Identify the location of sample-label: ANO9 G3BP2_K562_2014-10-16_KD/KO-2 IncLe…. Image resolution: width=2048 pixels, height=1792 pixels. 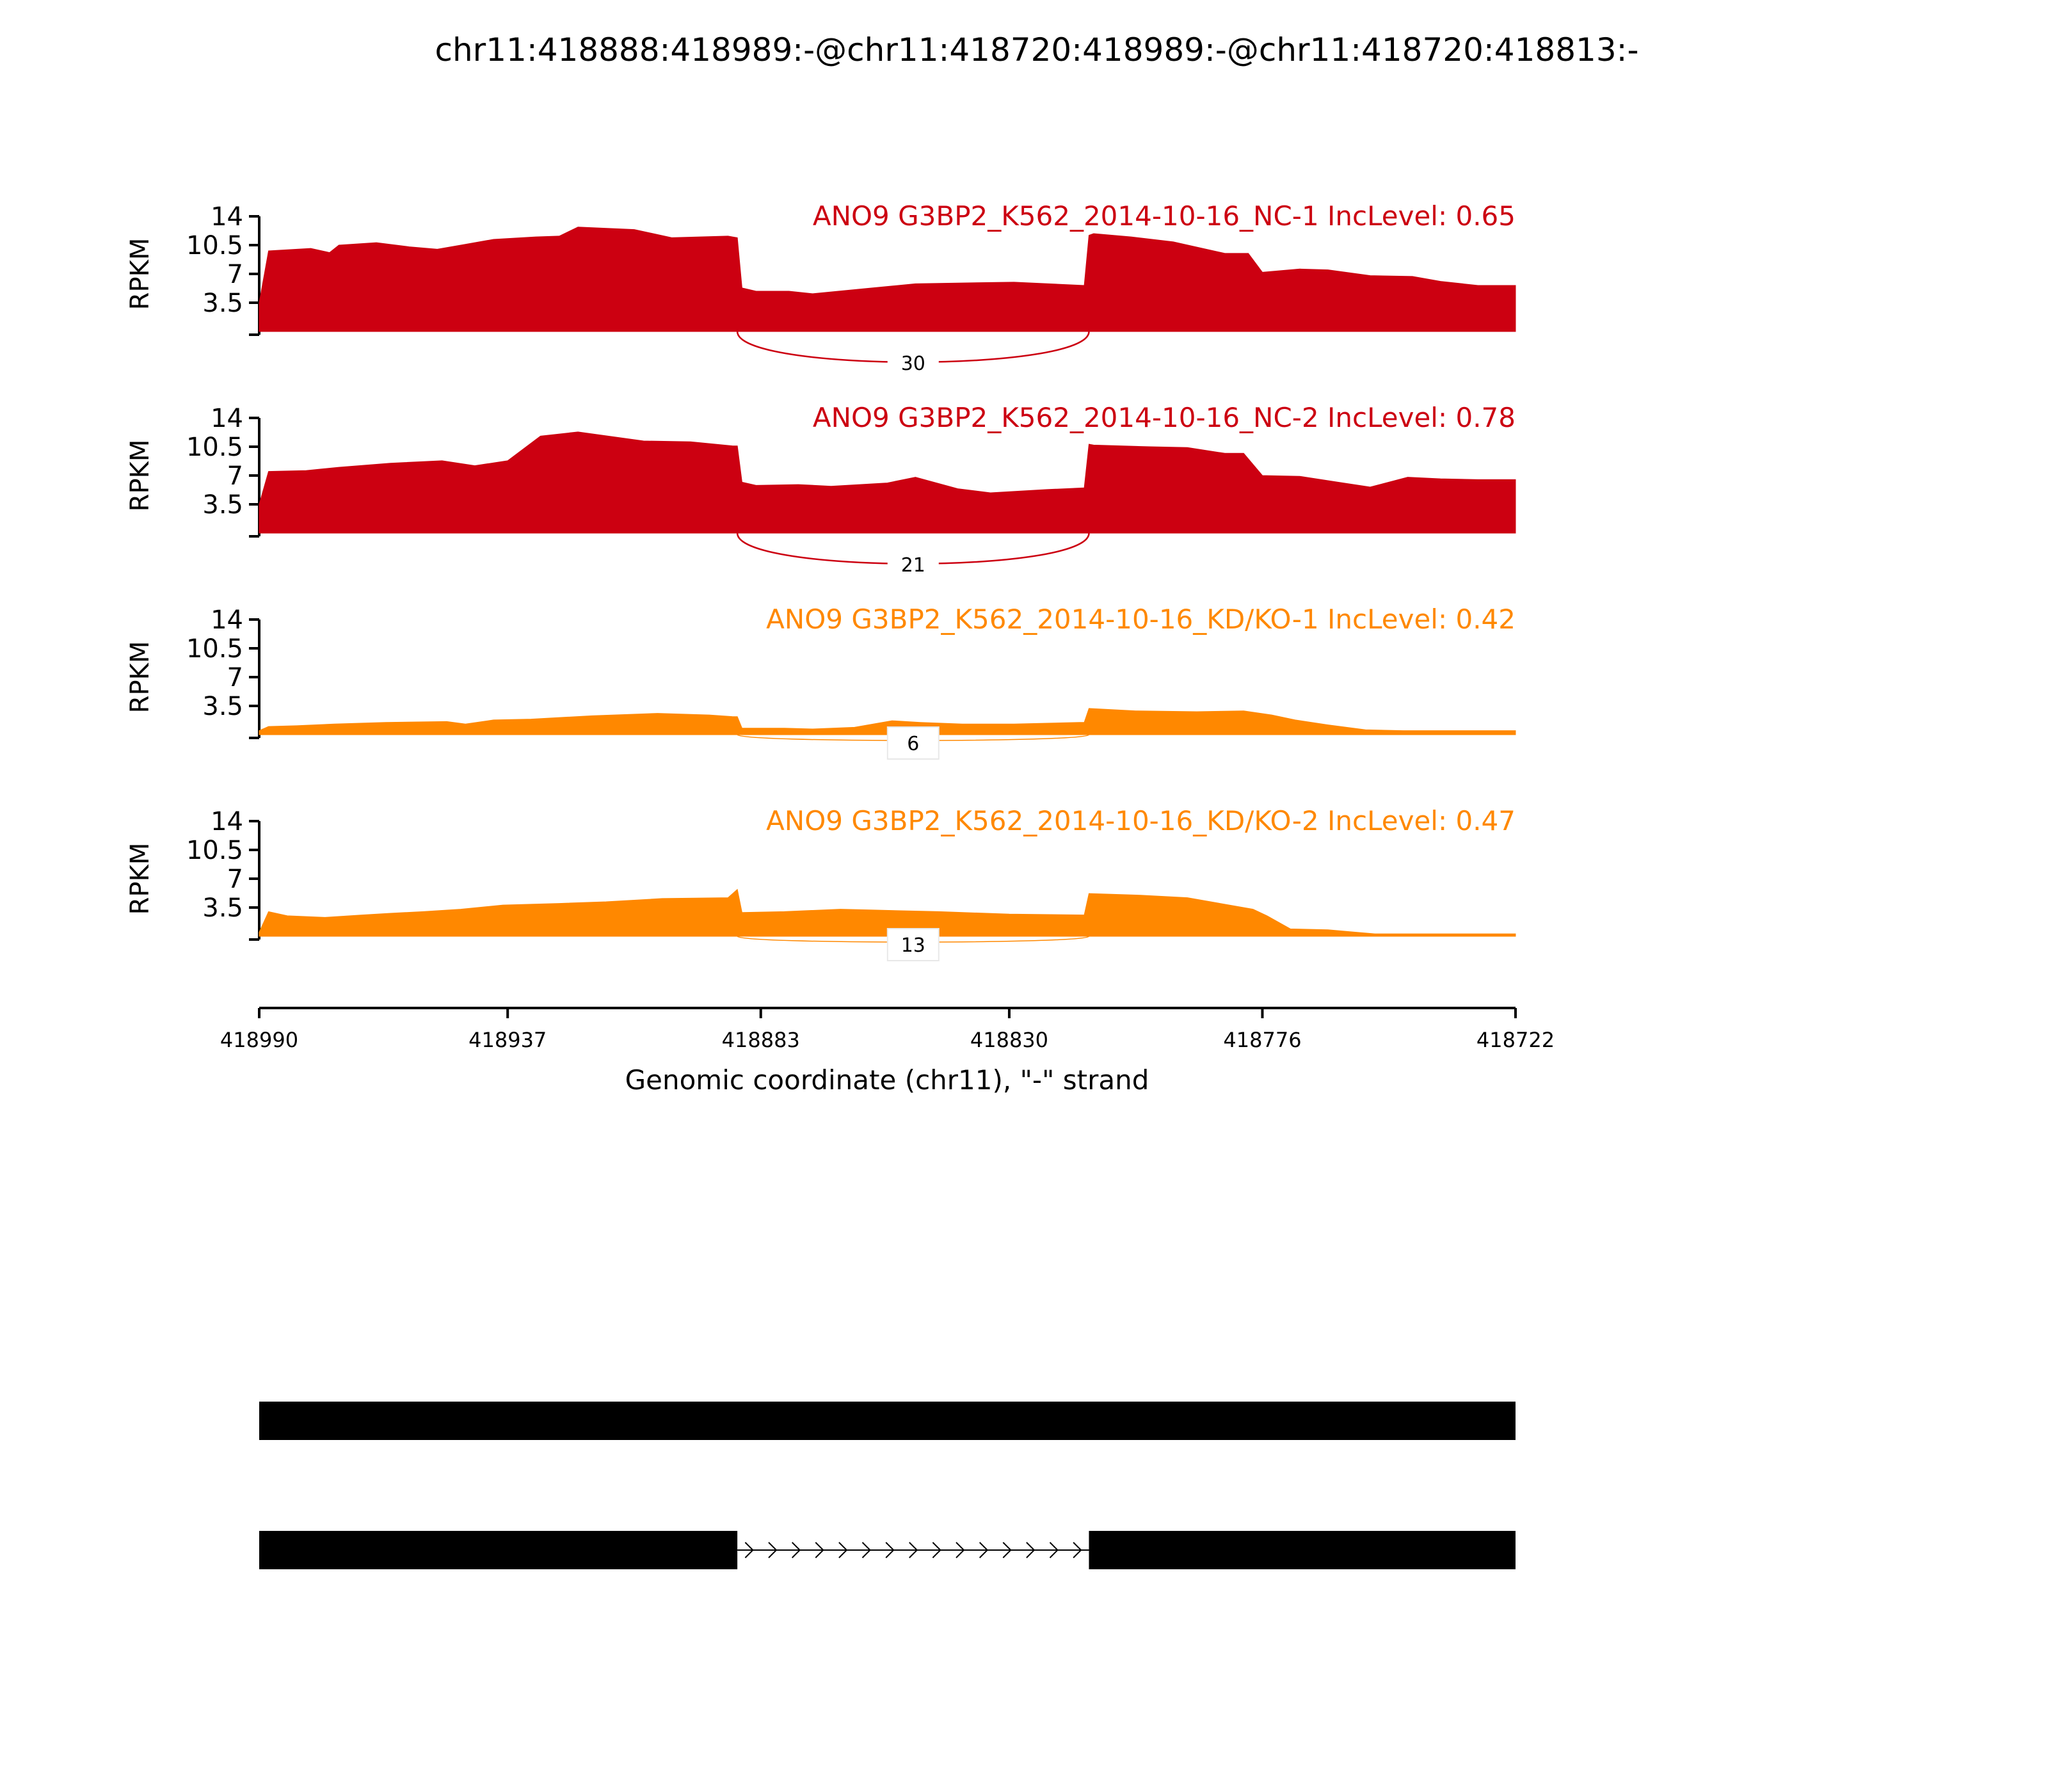
(1141, 820).